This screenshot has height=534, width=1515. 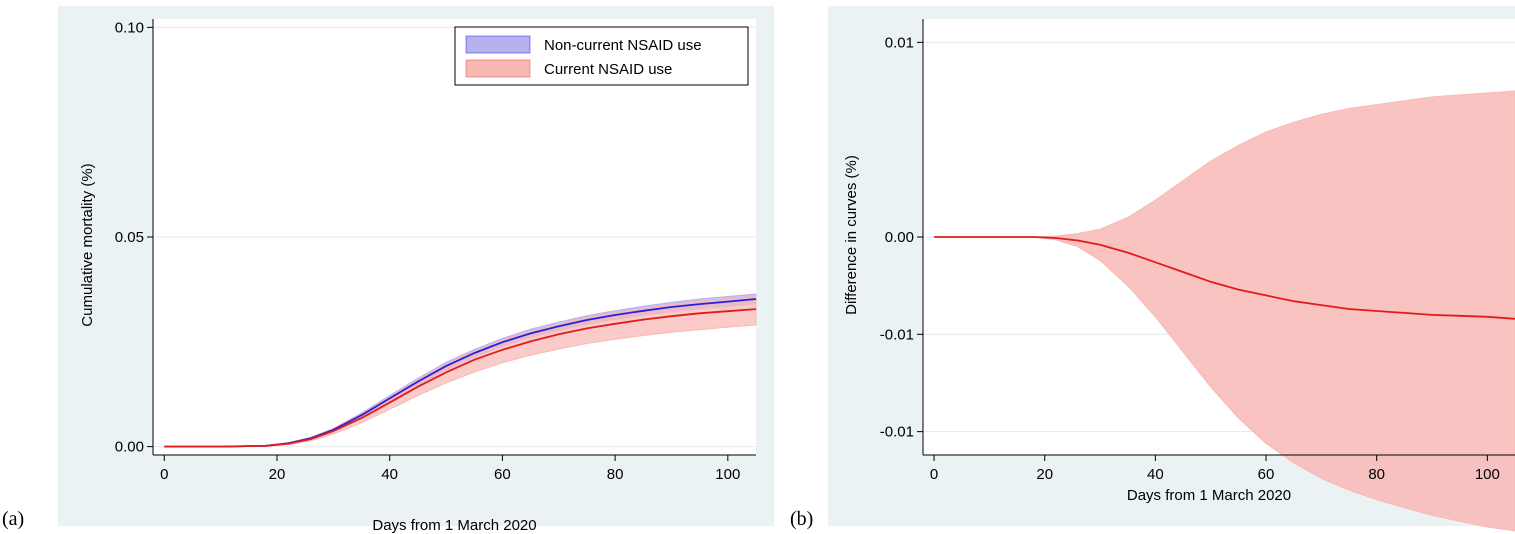 I want to click on plot-a-series-lines, so click(x=460, y=373).